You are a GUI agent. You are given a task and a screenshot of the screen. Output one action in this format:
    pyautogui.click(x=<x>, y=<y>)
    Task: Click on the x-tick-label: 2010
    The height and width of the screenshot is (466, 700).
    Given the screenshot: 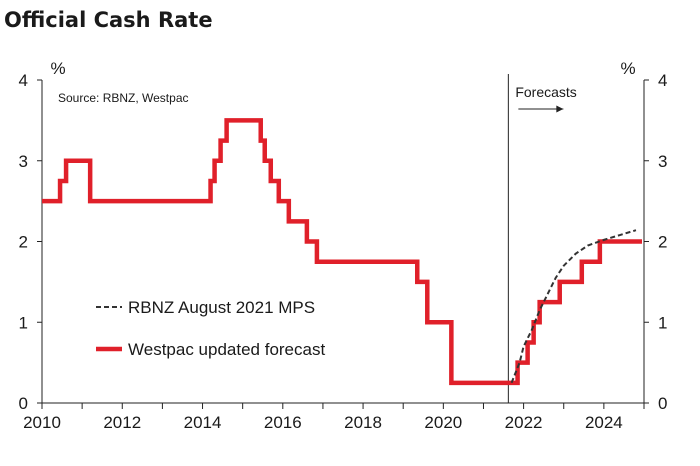 What is the action you would take?
    pyautogui.click(x=42, y=422)
    